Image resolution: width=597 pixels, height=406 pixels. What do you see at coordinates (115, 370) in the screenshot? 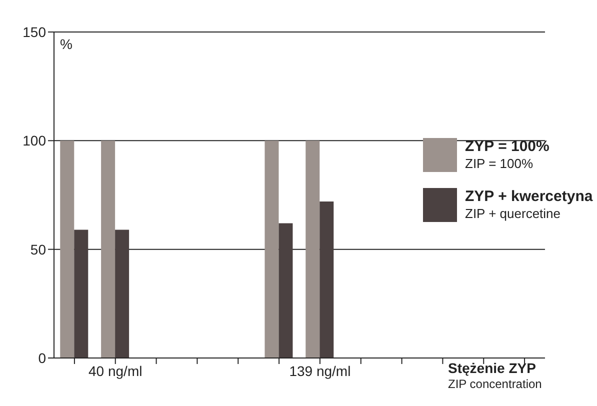
I see `x-tick-label: 40 ng/ml` at bounding box center [115, 370].